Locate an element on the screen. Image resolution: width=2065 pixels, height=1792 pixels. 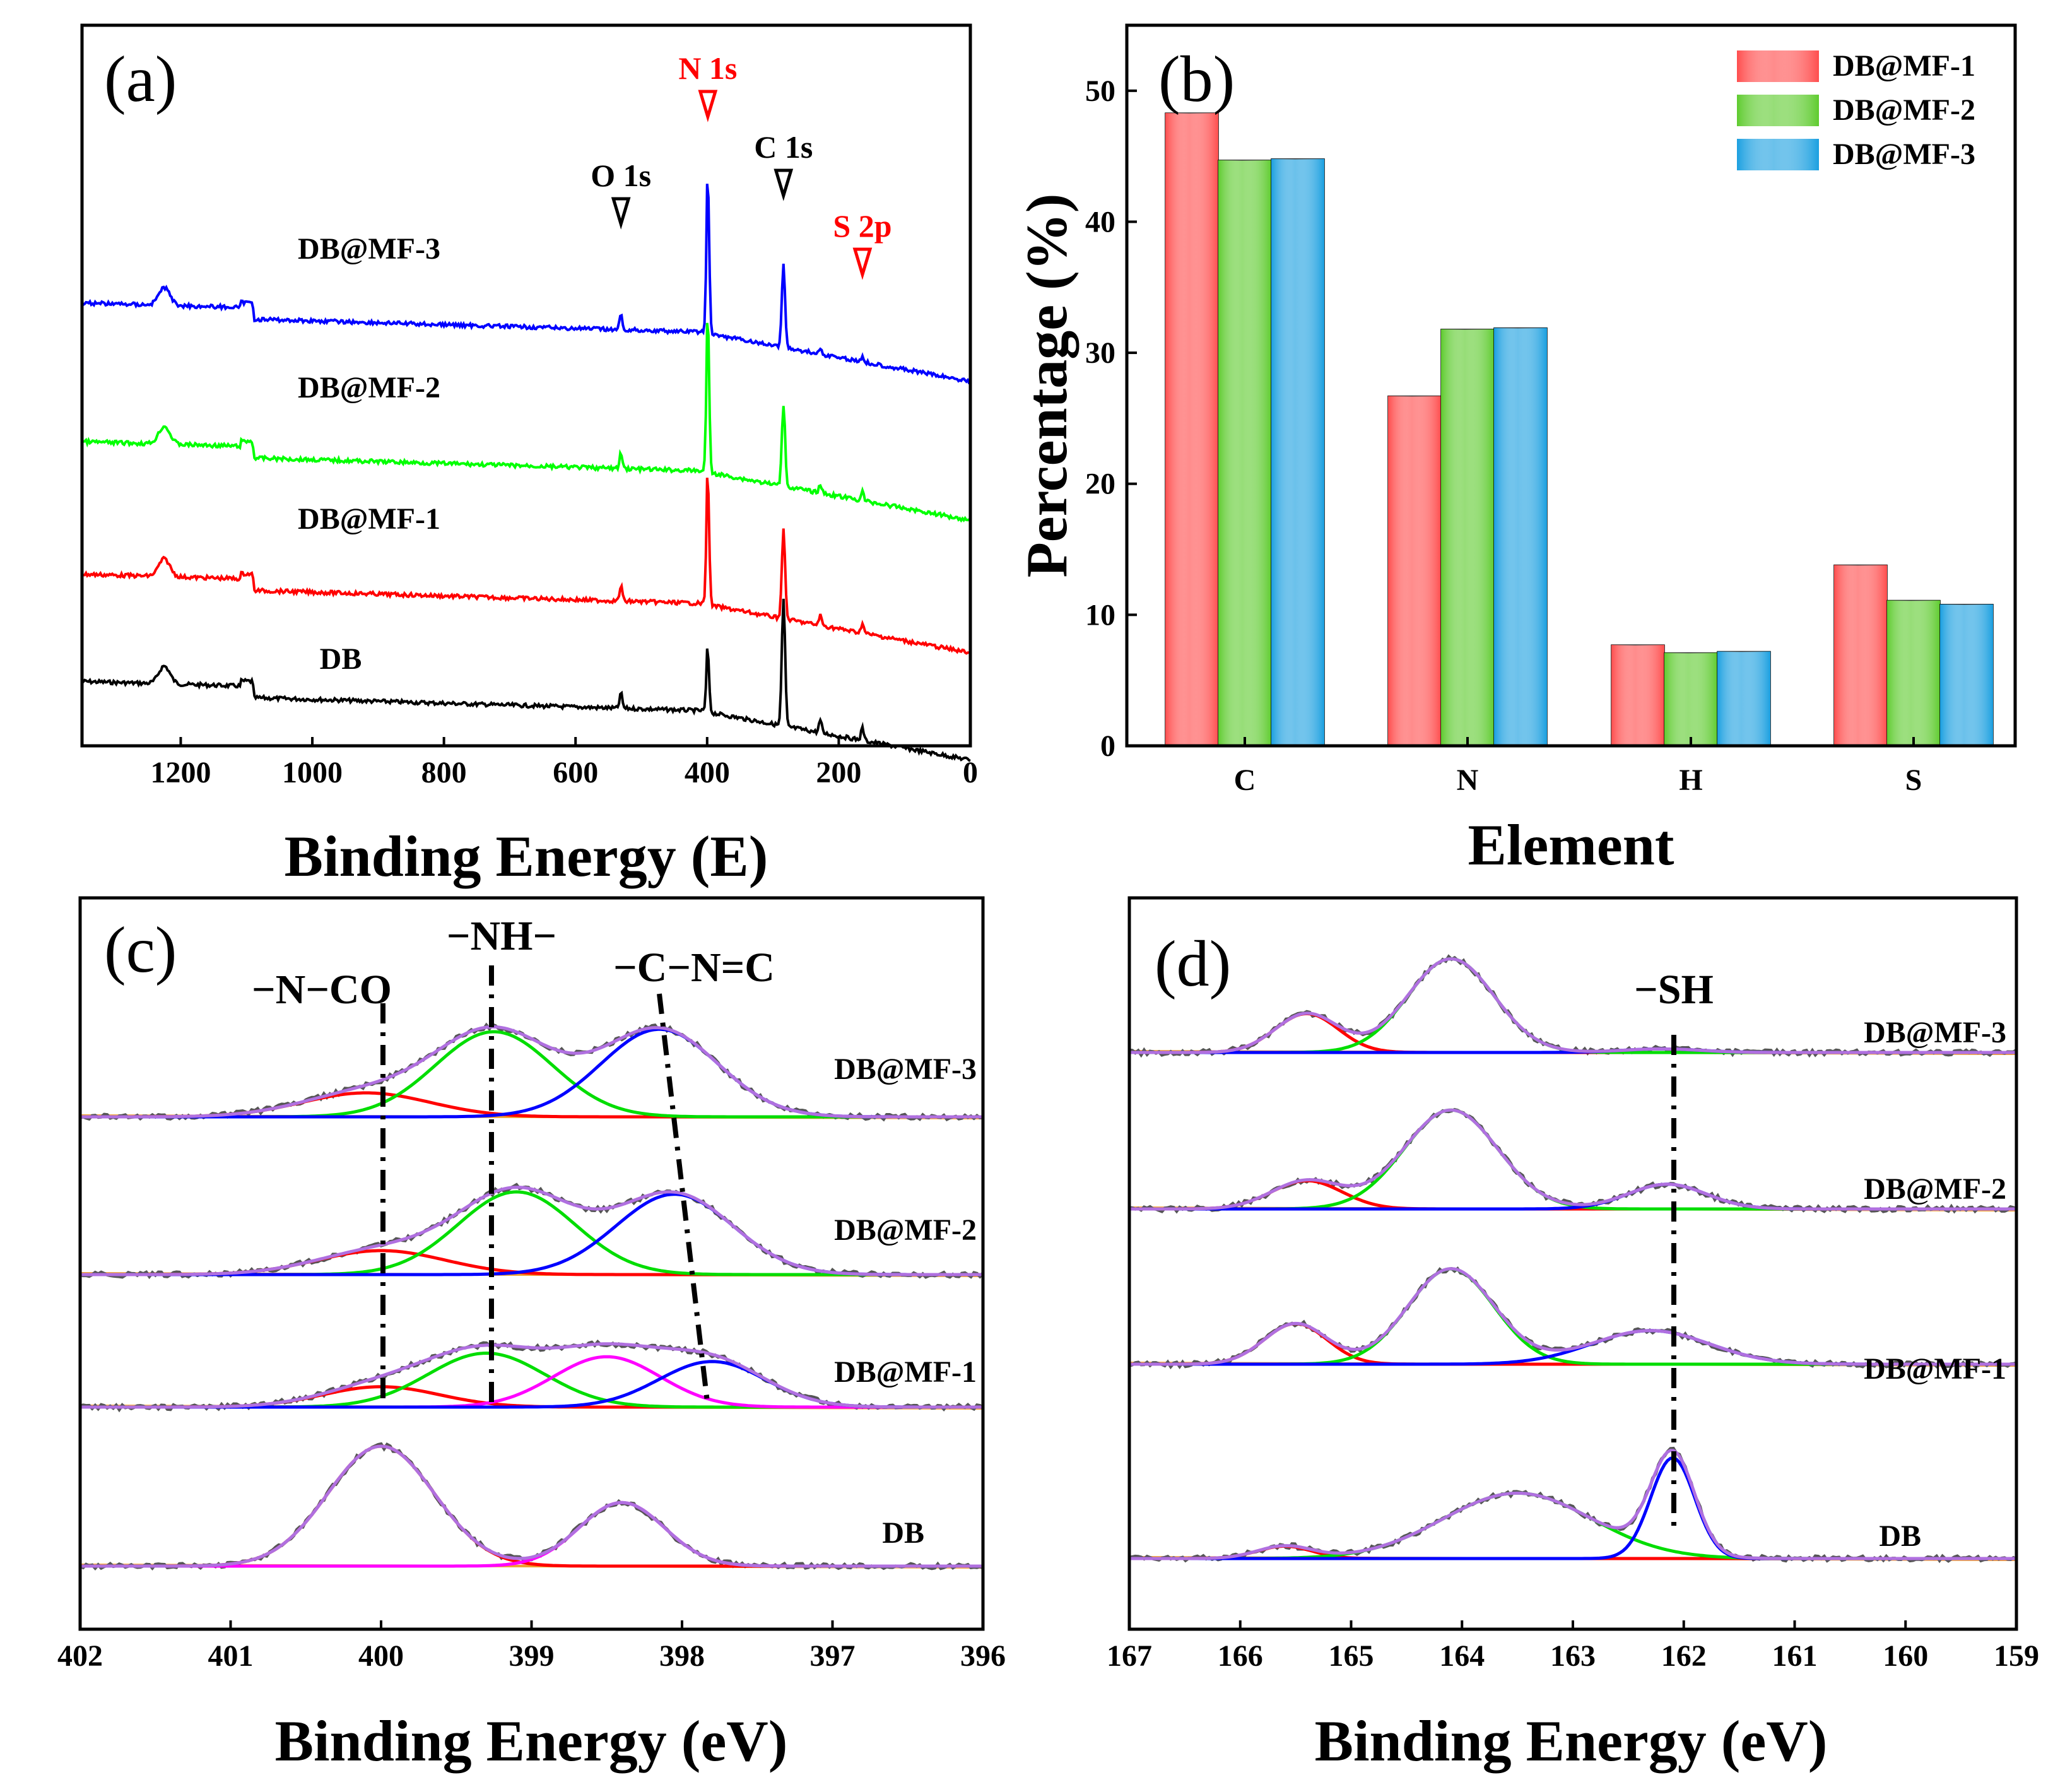
bar-shade-db-mf-2-n is located at coordinates (1468, 538).